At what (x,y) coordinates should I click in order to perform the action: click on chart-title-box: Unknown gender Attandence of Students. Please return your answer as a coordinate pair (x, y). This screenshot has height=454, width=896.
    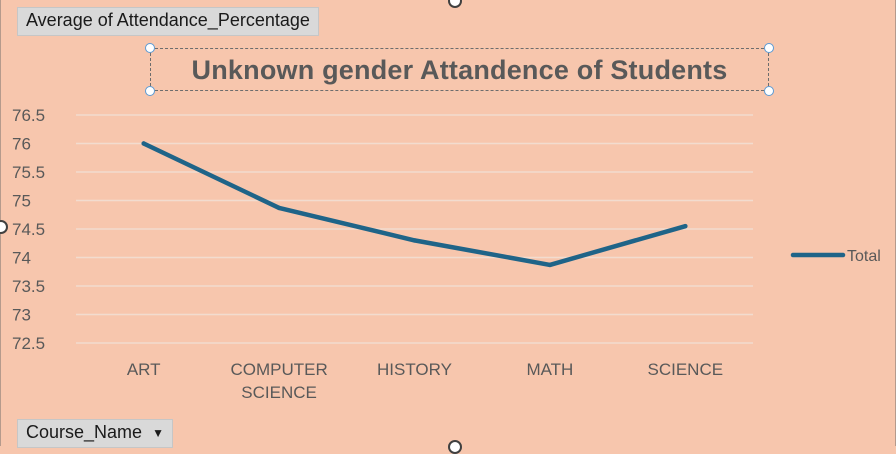
    Looking at the image, I should click on (459, 69).